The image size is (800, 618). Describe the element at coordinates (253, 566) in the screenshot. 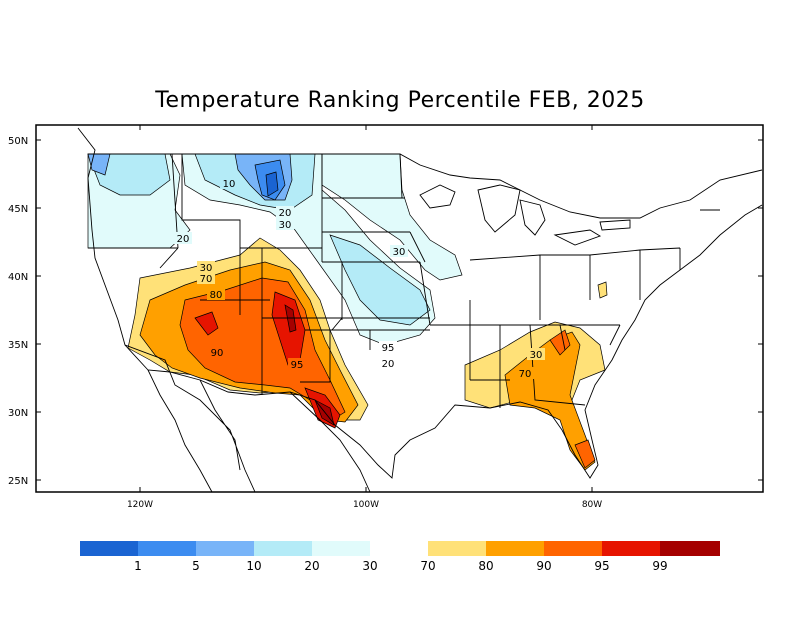

I see `legend-tick-10: 10` at that location.